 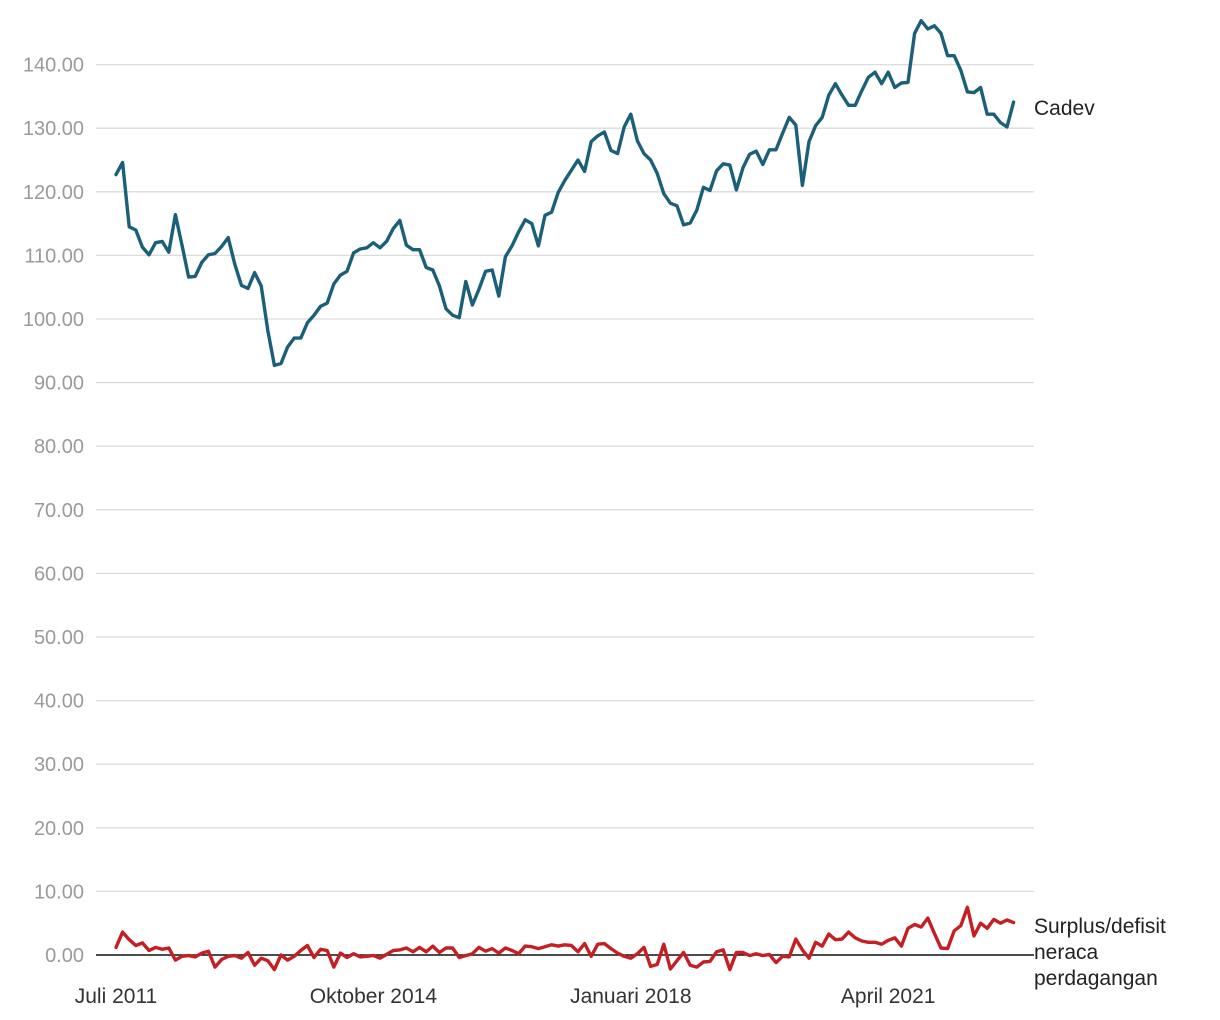 I want to click on series-label-neraca: Surplus/defisit neraca perdagangan, so click(x=1103, y=952).